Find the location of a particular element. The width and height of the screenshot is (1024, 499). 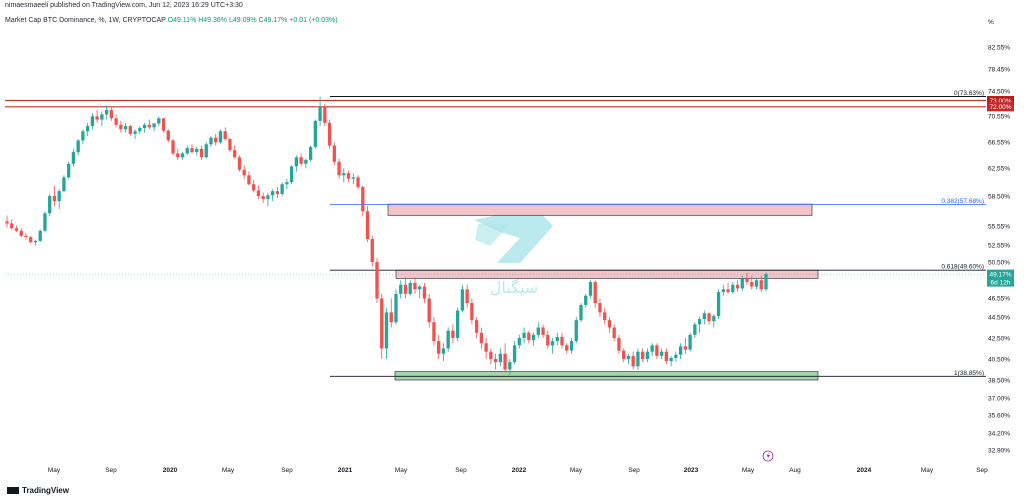

y-tick-label: 32.90% is located at coordinates (999, 451).